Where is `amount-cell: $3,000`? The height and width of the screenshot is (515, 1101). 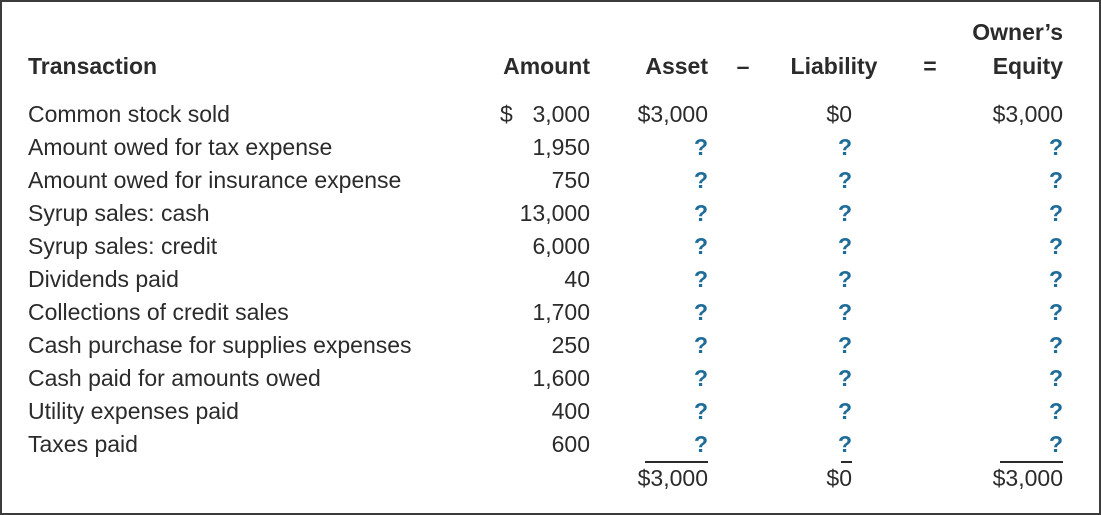
amount-cell: $3,000 is located at coordinates (525, 114).